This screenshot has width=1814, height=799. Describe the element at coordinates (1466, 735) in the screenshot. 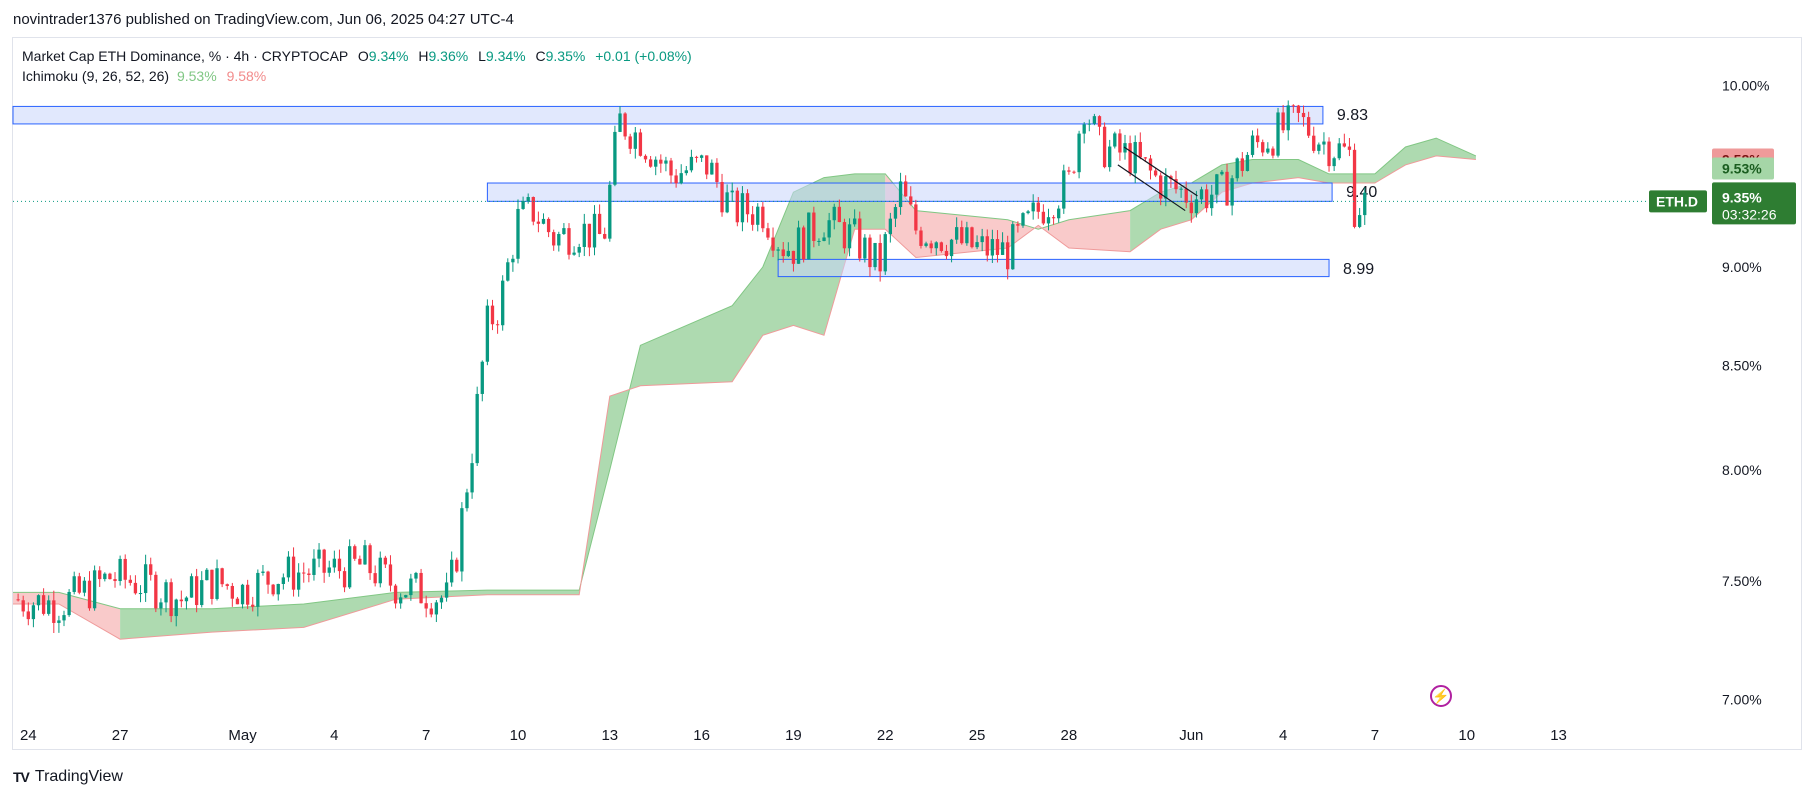

I see `x-axis-tick-label: 10` at that location.